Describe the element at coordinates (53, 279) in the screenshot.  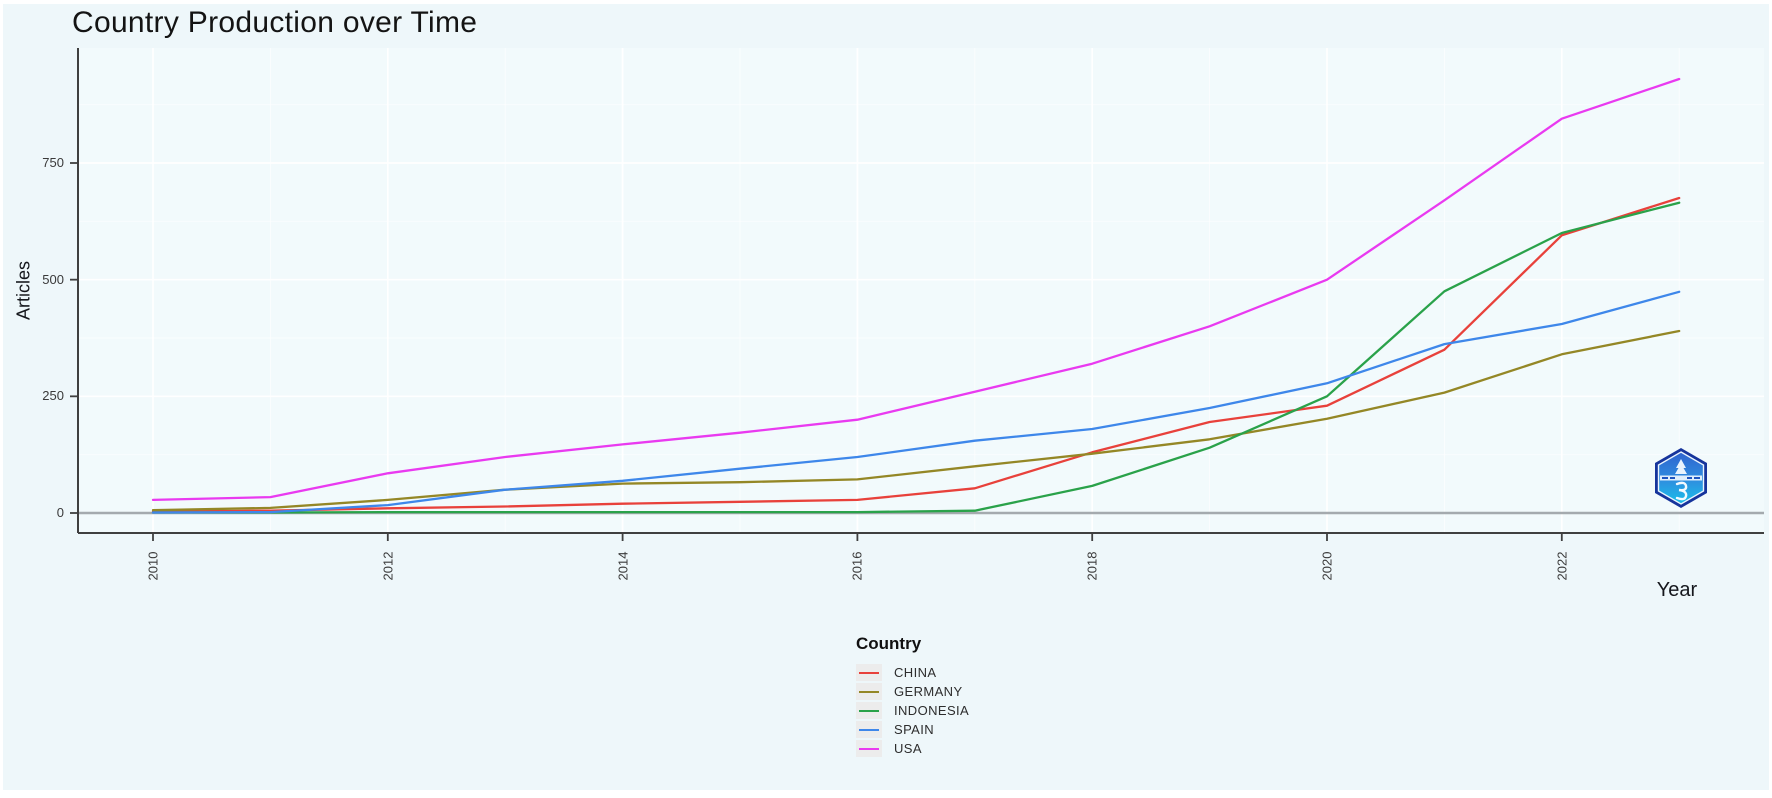
I see `y-tick-label-500: 500` at that location.